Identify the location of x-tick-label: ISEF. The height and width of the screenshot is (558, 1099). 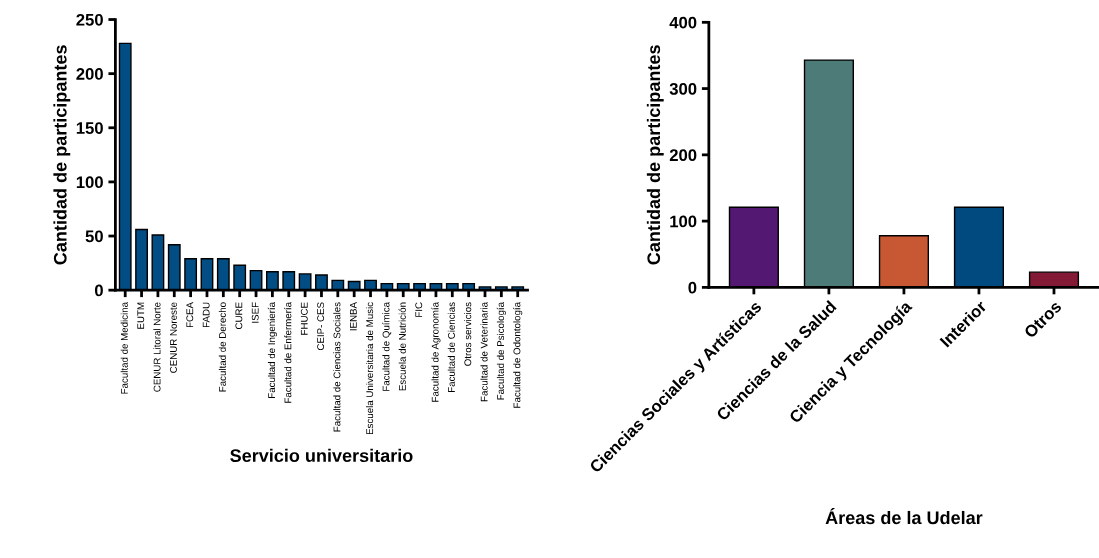
(255, 312).